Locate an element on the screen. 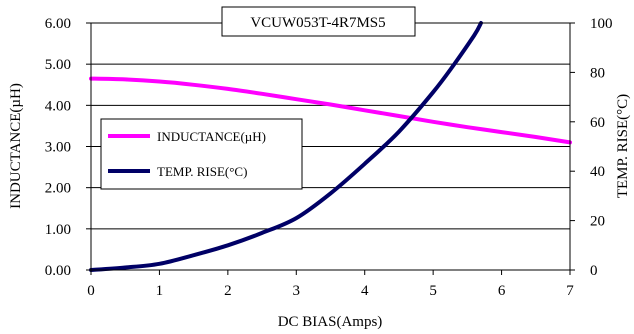  legend-label-temp-rise: TEMP. RISE(°C) is located at coordinates (202, 171).